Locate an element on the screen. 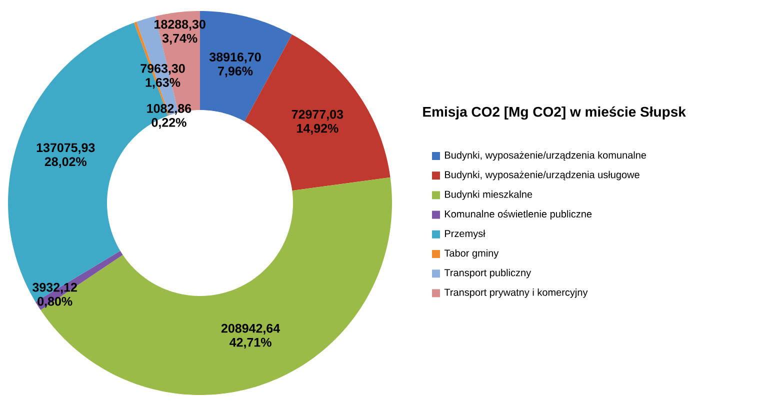 The image size is (782, 403). legend-label: Tabor gminy is located at coordinates (471, 254).